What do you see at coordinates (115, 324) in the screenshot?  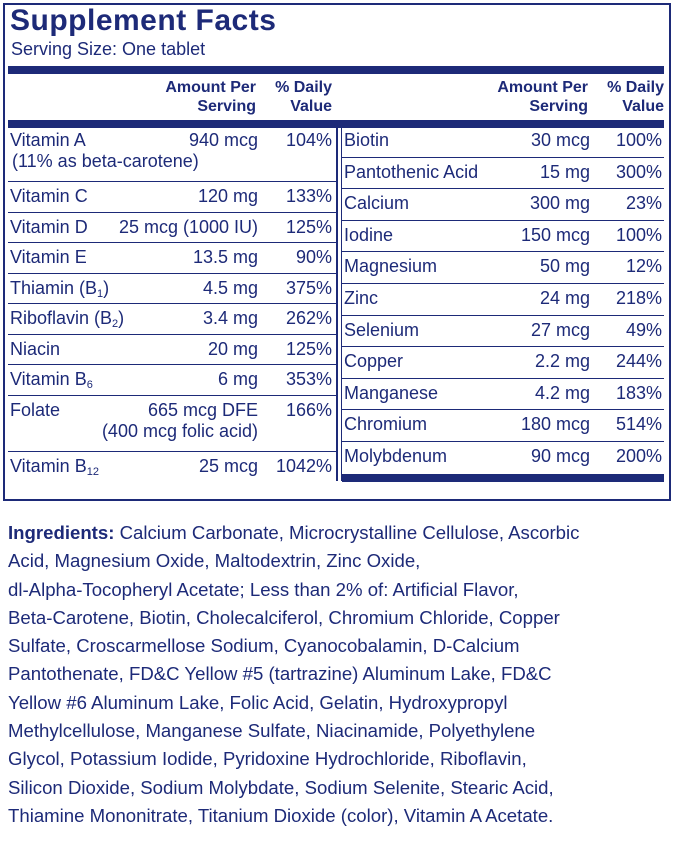 I see `nutrient-subscript: 2` at bounding box center [115, 324].